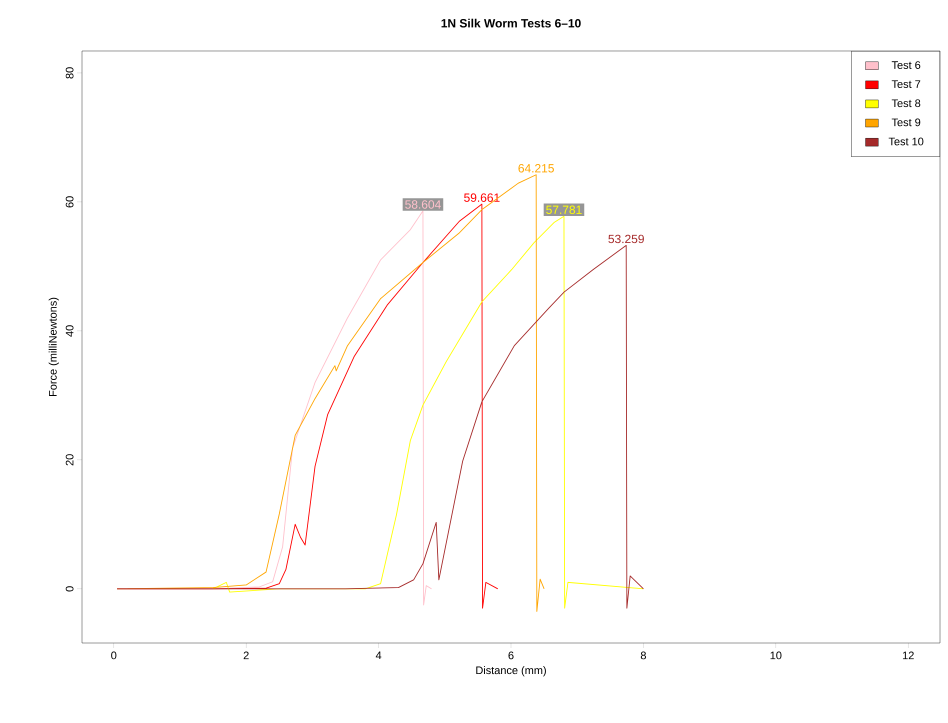 This screenshot has height=723, width=948. What do you see at coordinates (70, 589) in the screenshot?
I see `y-tick-label: 0` at bounding box center [70, 589].